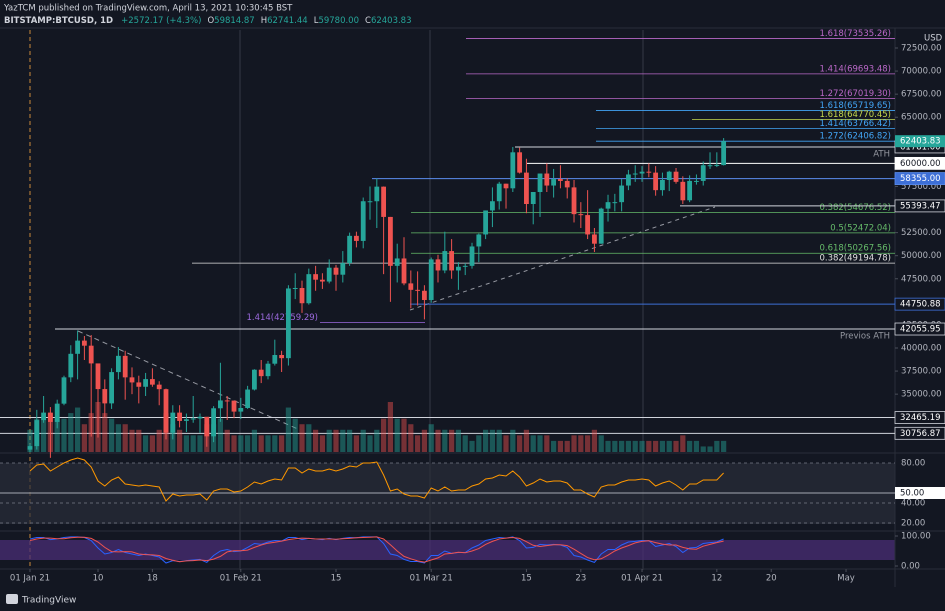 The width and height of the screenshot is (945, 611). What do you see at coordinates (921, 118) in the screenshot?
I see `y-tick-label: 65000.00` at bounding box center [921, 118].